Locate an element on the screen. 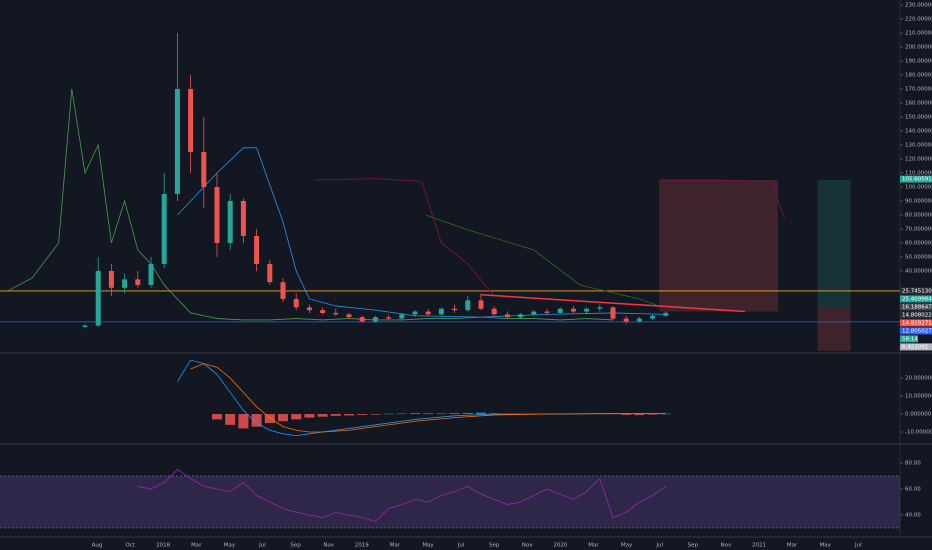  y-tick-label: 0.000000 is located at coordinates (918, 415).